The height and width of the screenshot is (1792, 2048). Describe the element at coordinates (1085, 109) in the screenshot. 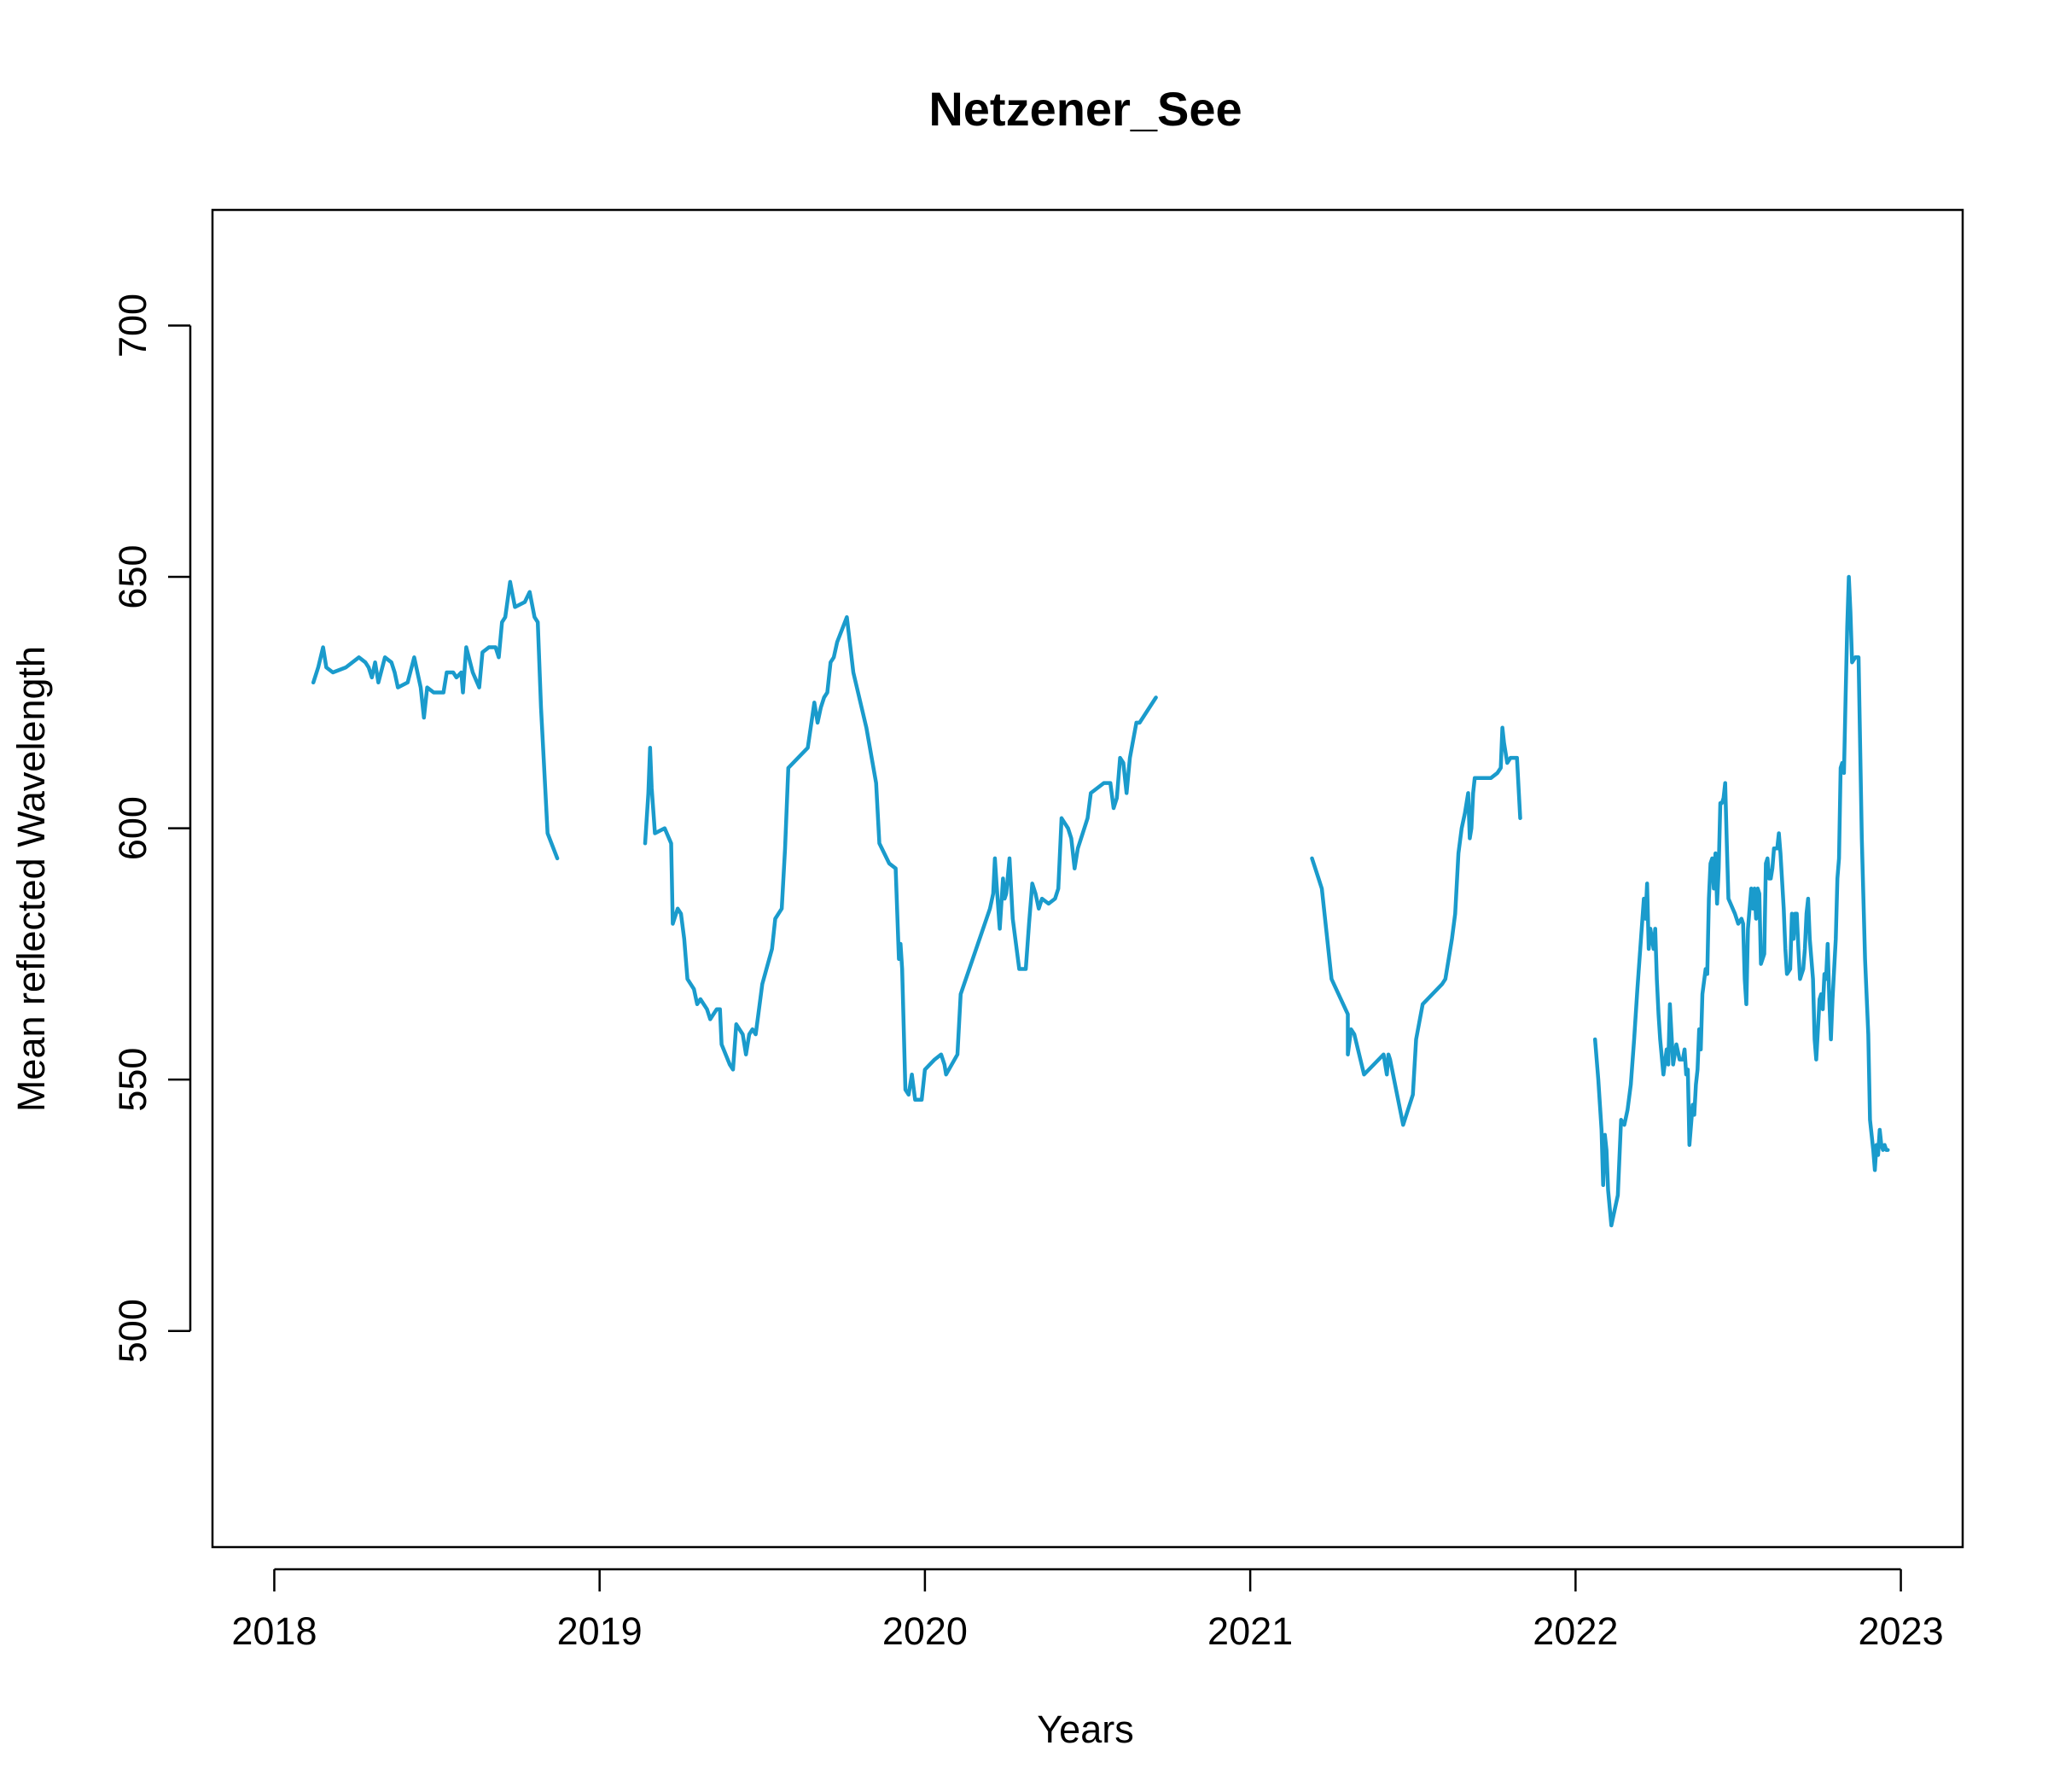

I see `chart-title: Netzener_See` at that location.